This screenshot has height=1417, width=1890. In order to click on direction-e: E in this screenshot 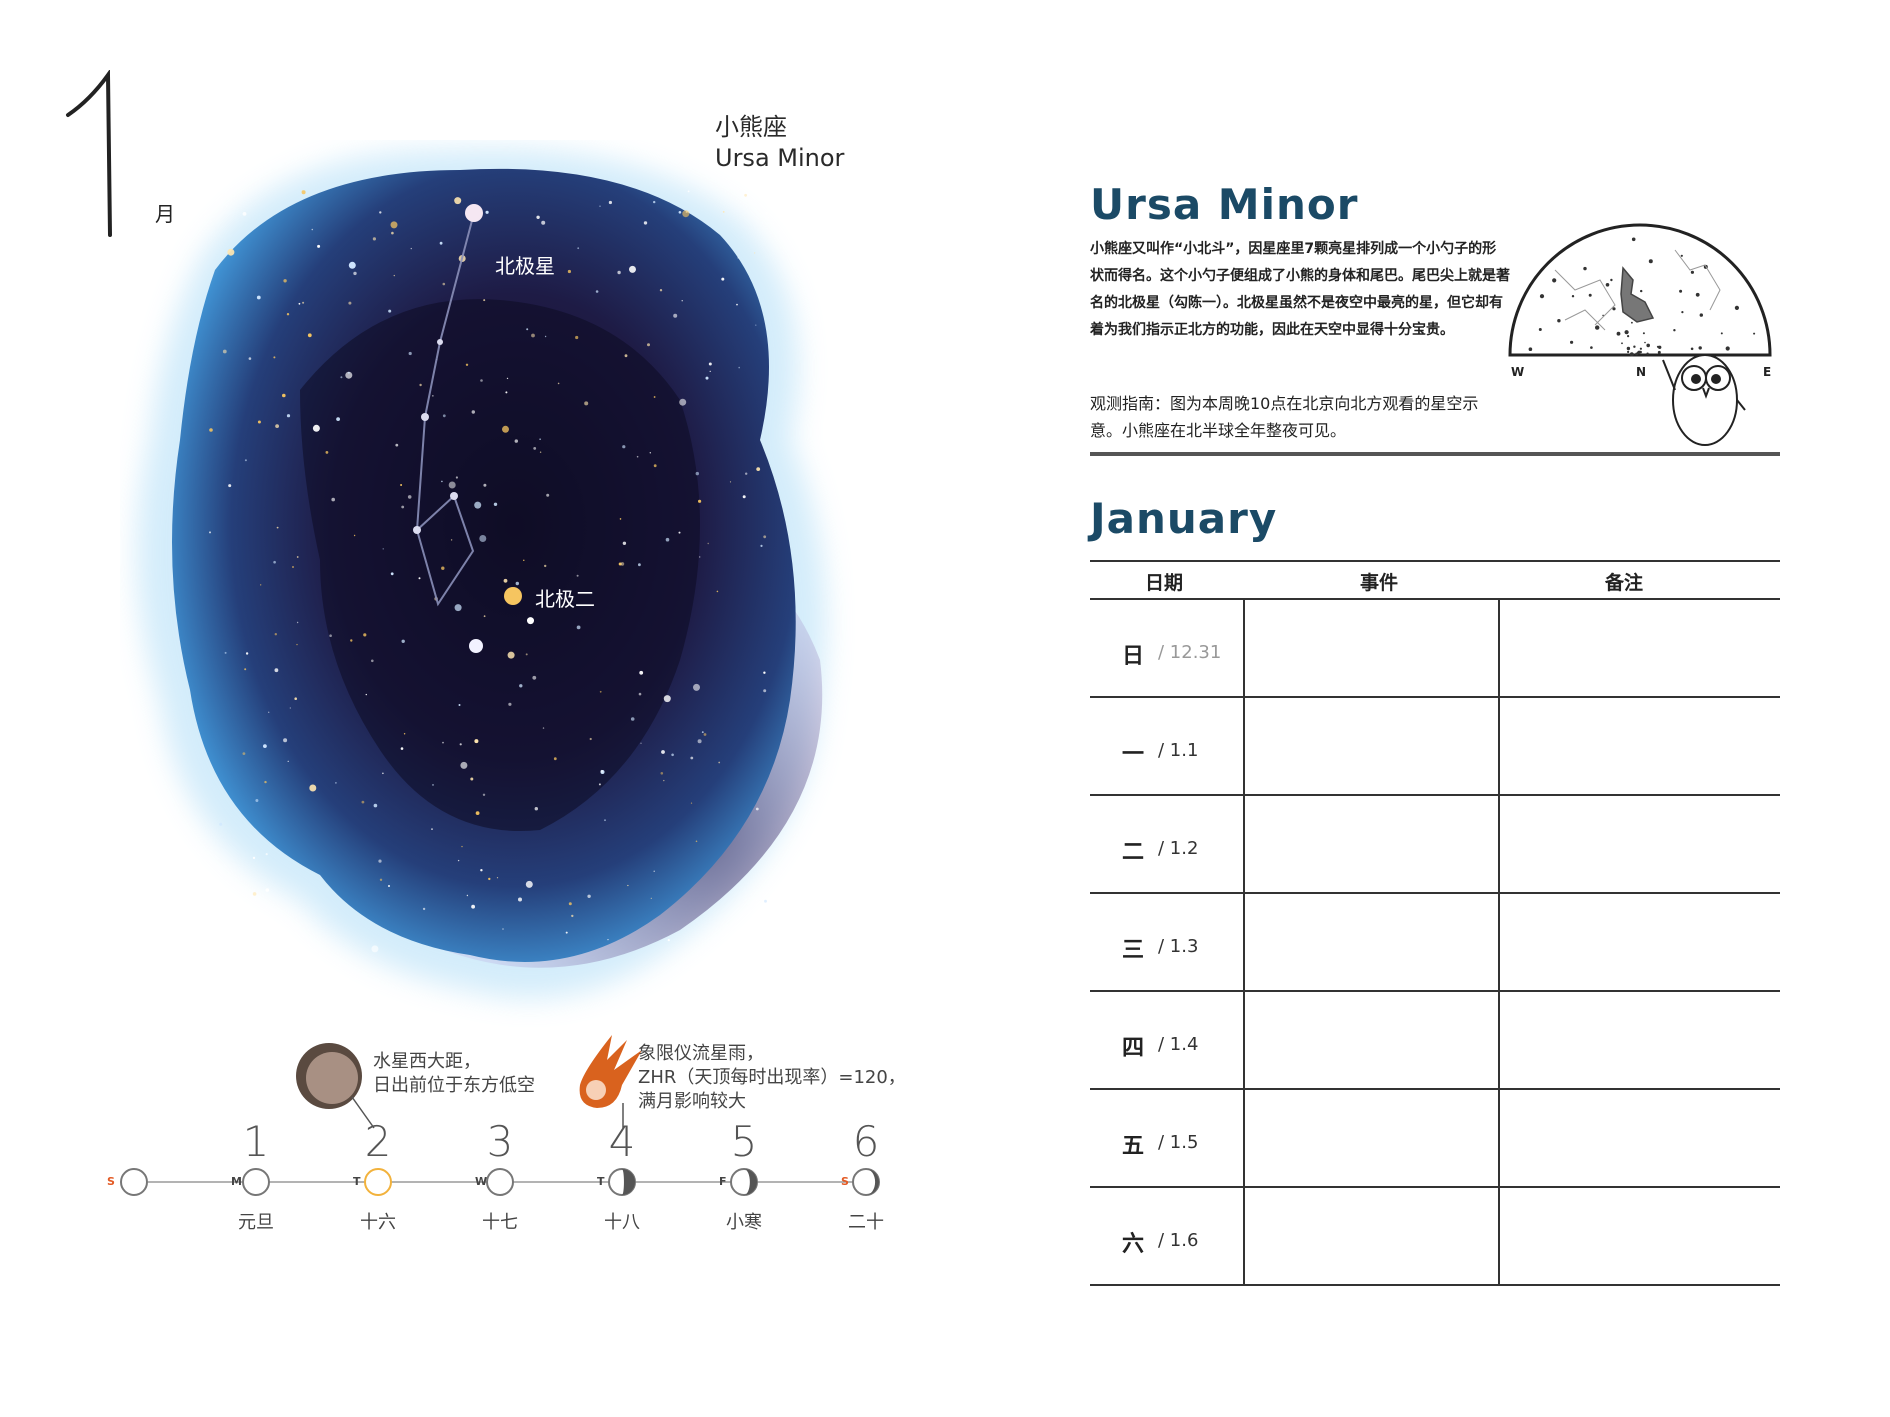, I will do `click(1767, 372)`.